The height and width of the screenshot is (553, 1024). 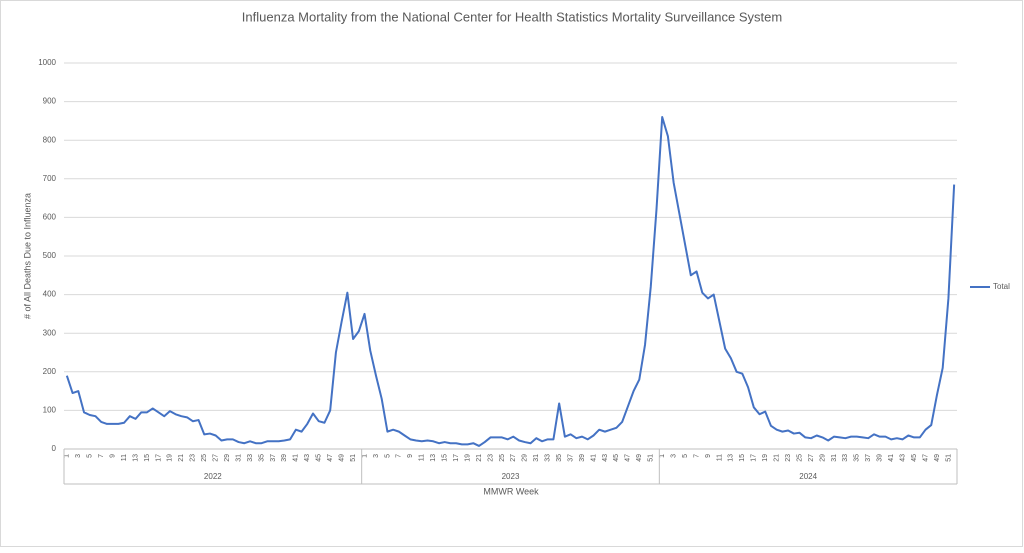 What do you see at coordinates (50, 294) in the screenshot?
I see `y-tick-label: 400` at bounding box center [50, 294].